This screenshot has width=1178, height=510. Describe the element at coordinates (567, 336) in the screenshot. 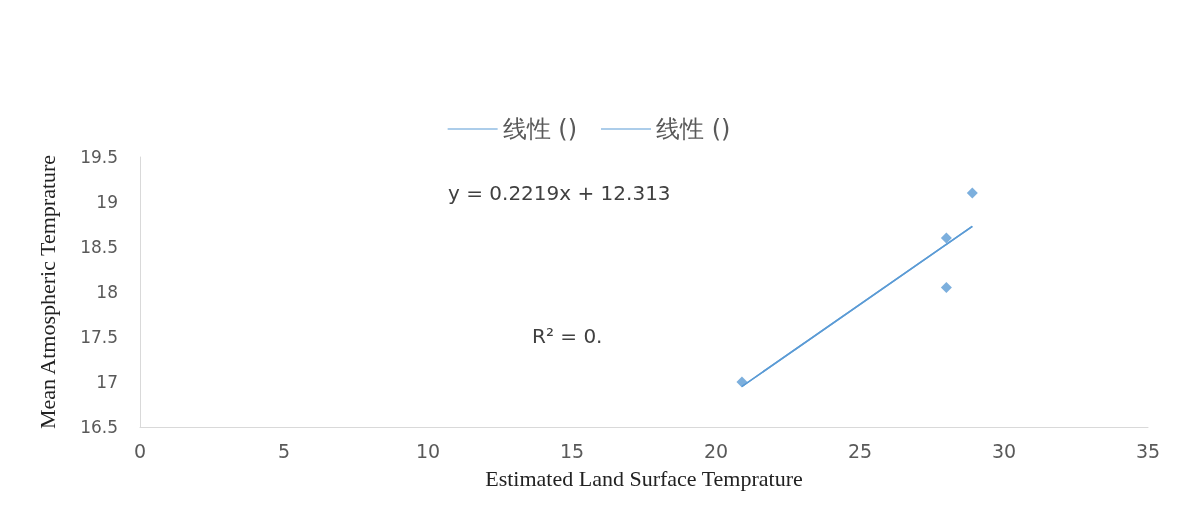

I see `annotation: R² = 0.` at that location.